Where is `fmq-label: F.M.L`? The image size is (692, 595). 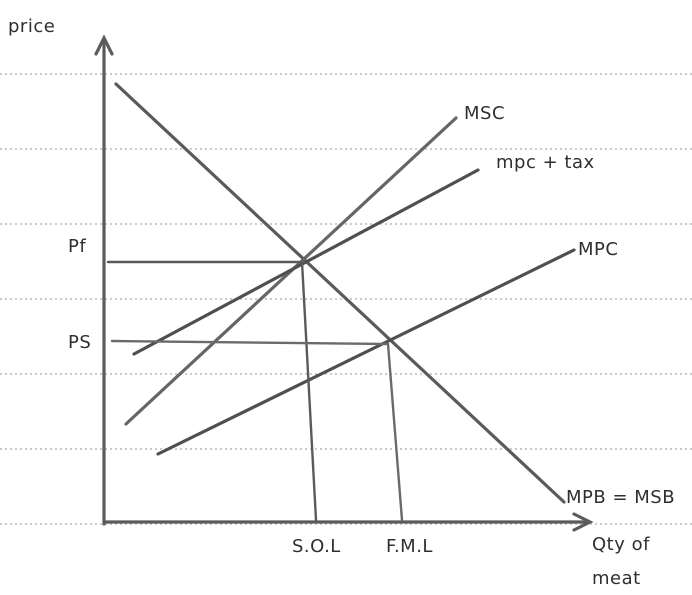 fmq-label: F.M.L is located at coordinates (409, 546).